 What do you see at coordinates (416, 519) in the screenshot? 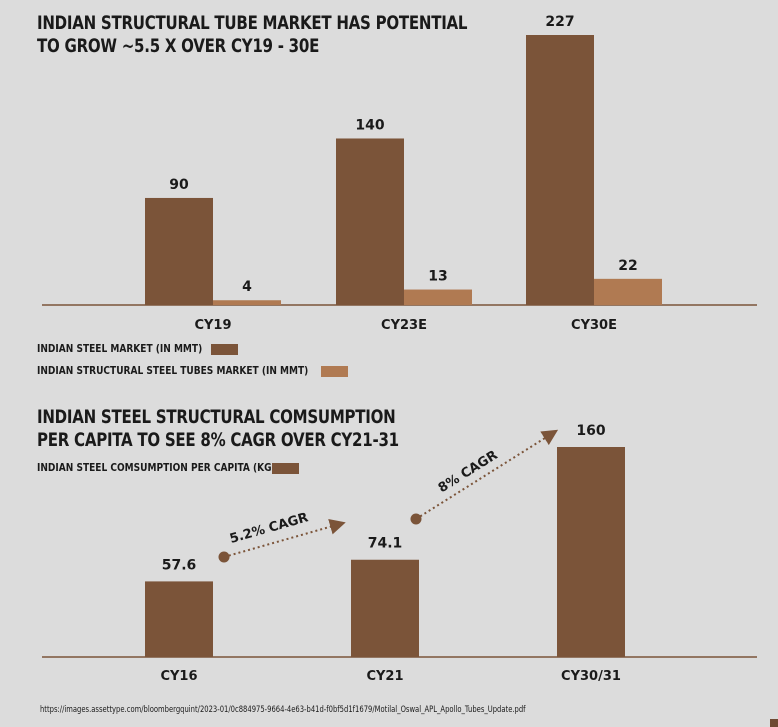
I see `cagr-arrow-2-start-dot` at bounding box center [416, 519].